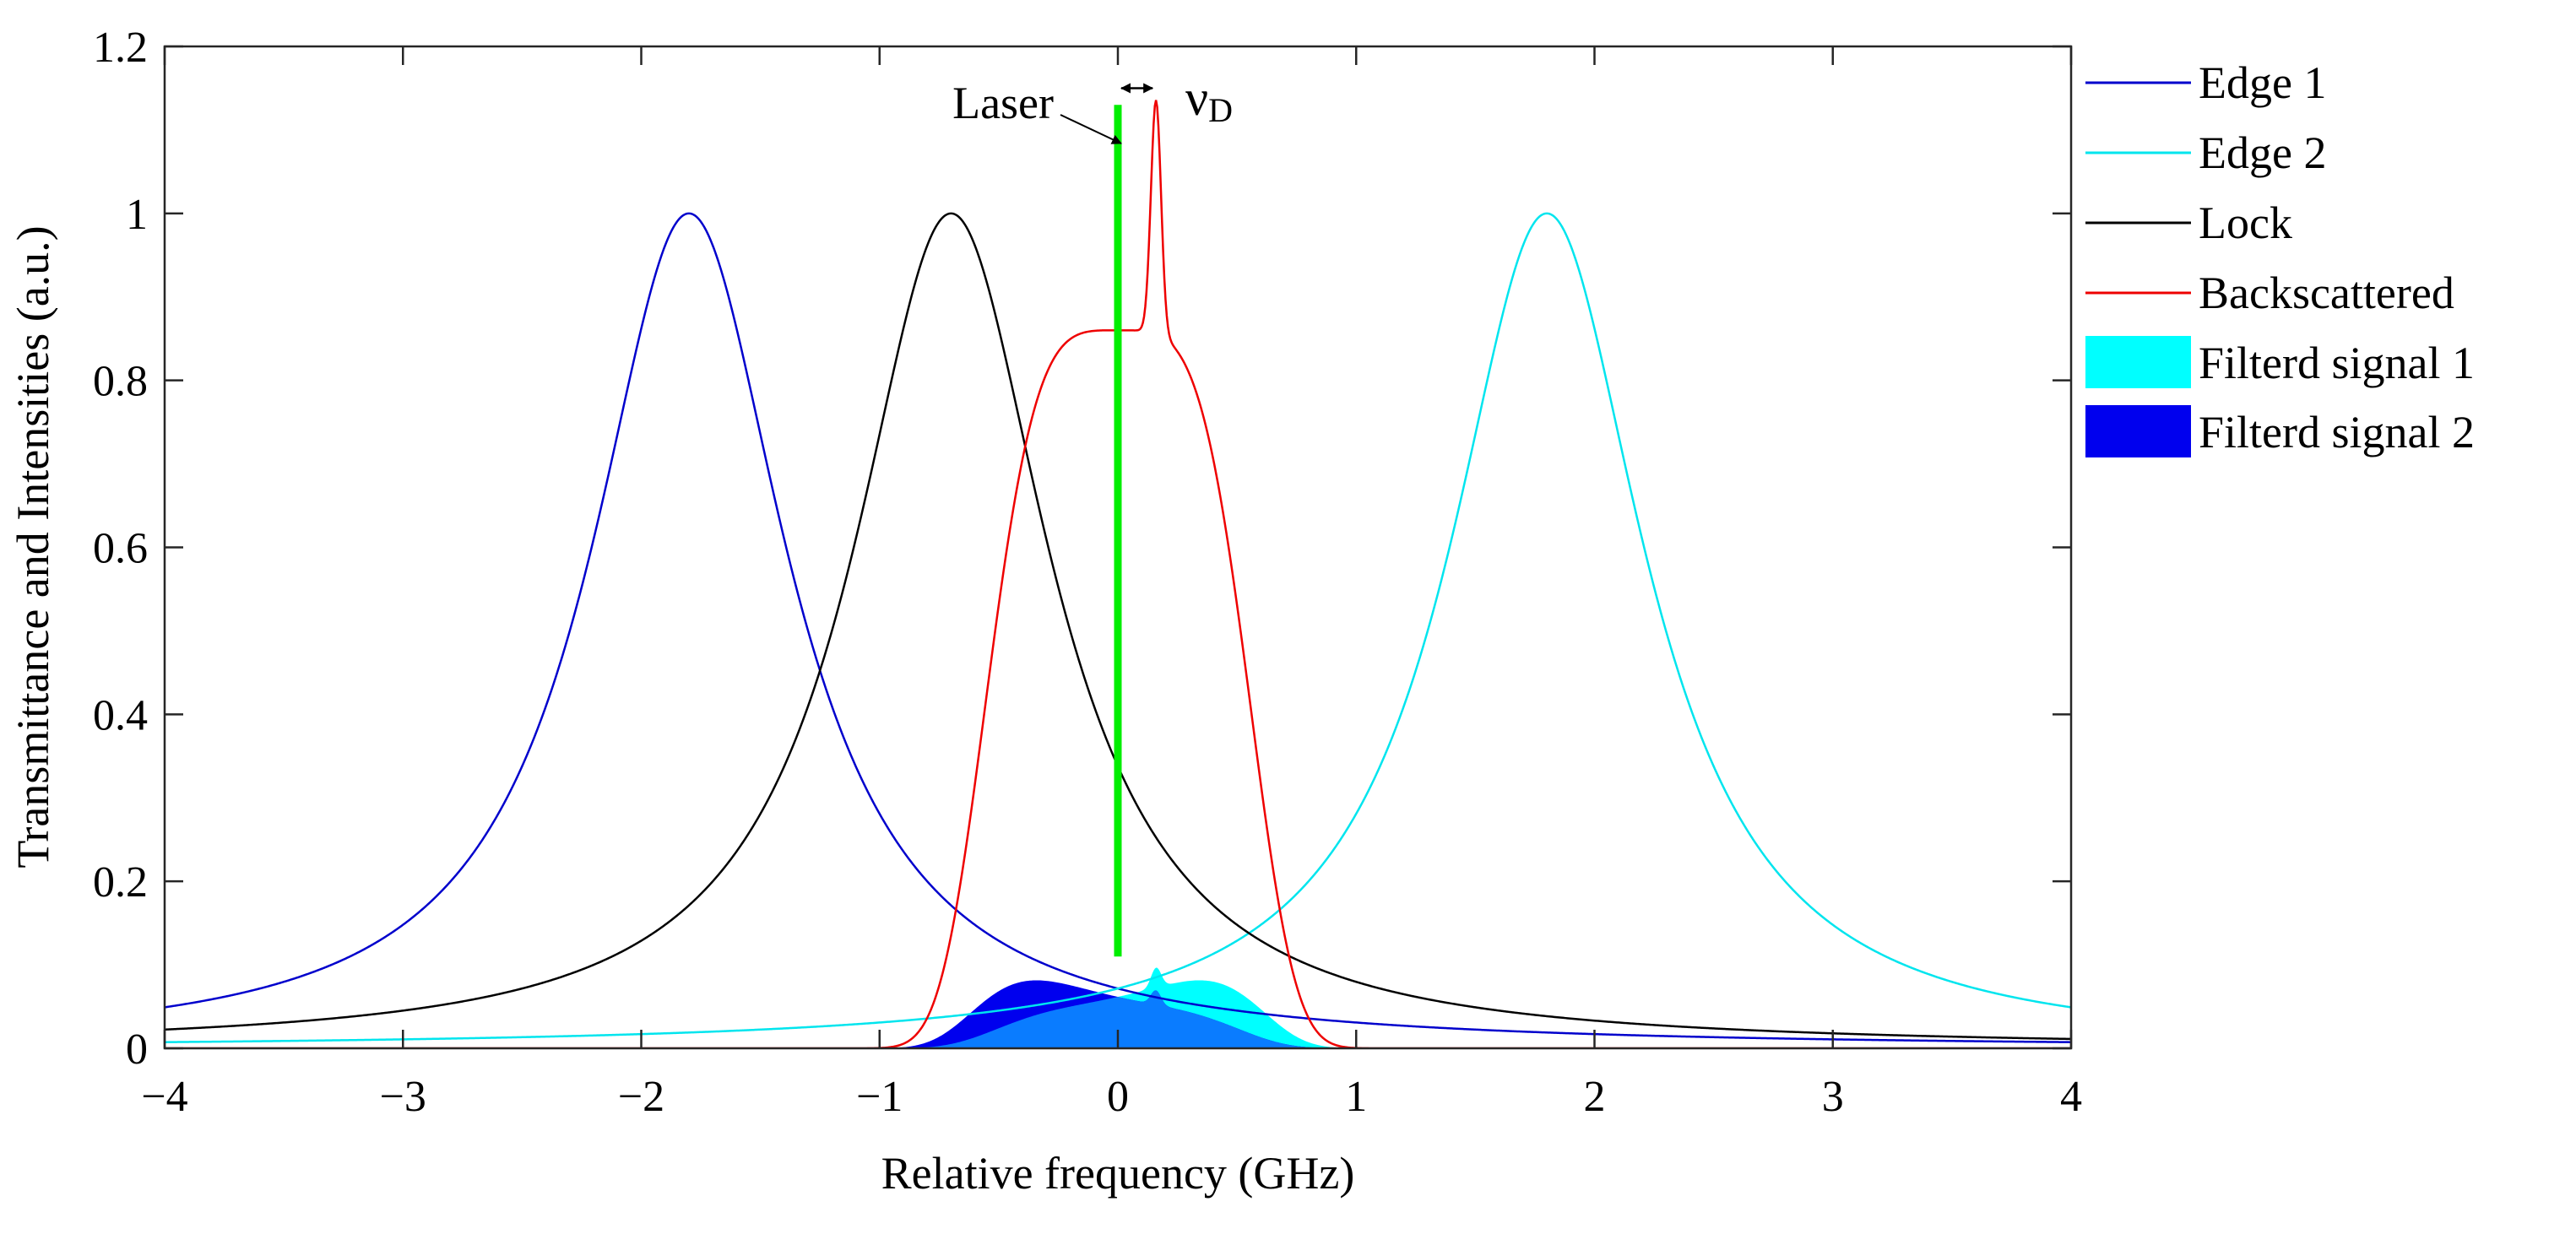  Describe the element at coordinates (164, 1097) in the screenshot. I see `x-tick-label: −4` at that location.